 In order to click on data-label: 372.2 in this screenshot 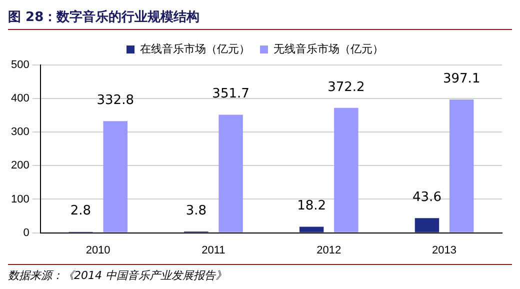, I will do `click(346, 87)`.